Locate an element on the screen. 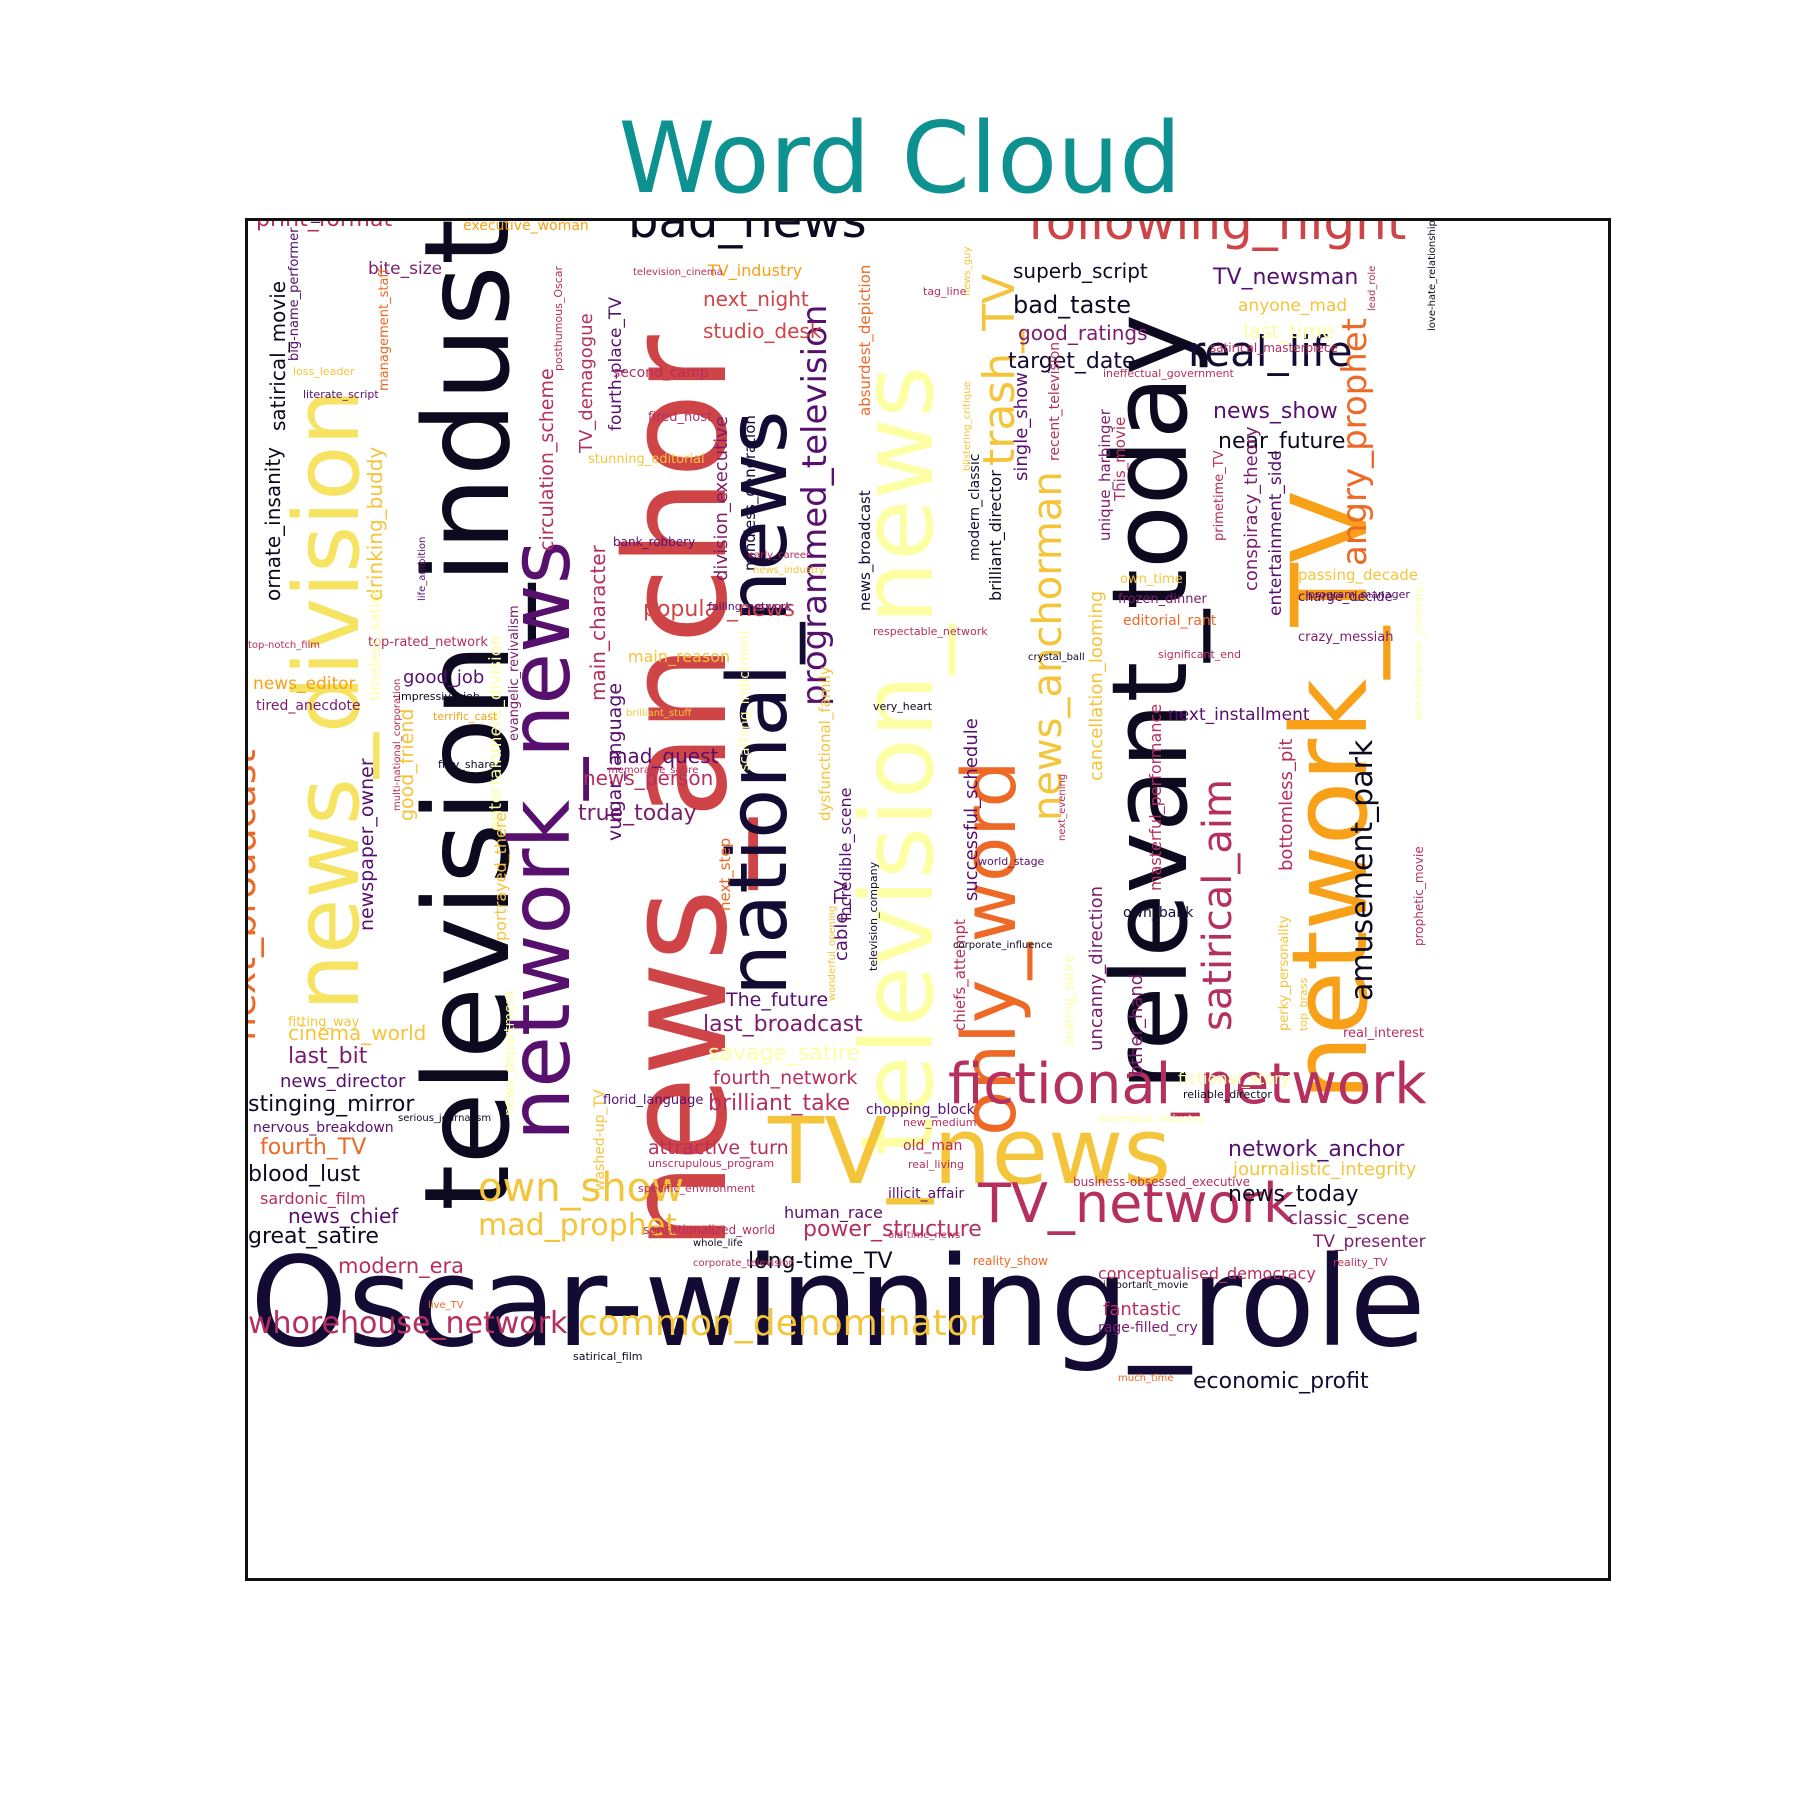 The image size is (1800, 1800). word-anyone-mad: anyone_mad is located at coordinates (1293, 306).